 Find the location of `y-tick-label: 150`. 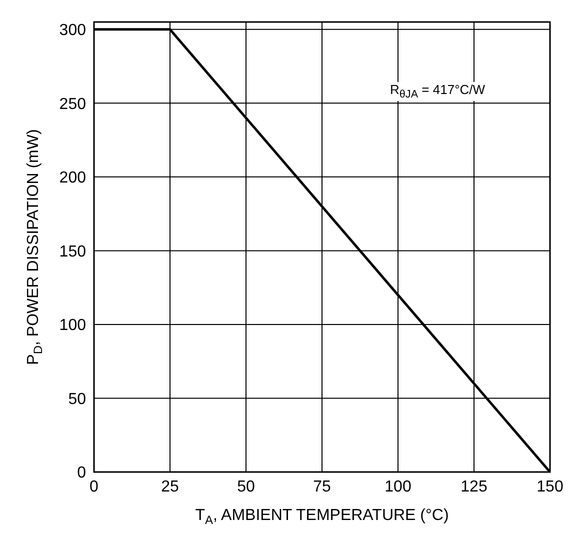

y-tick-label: 150 is located at coordinates (72, 251).